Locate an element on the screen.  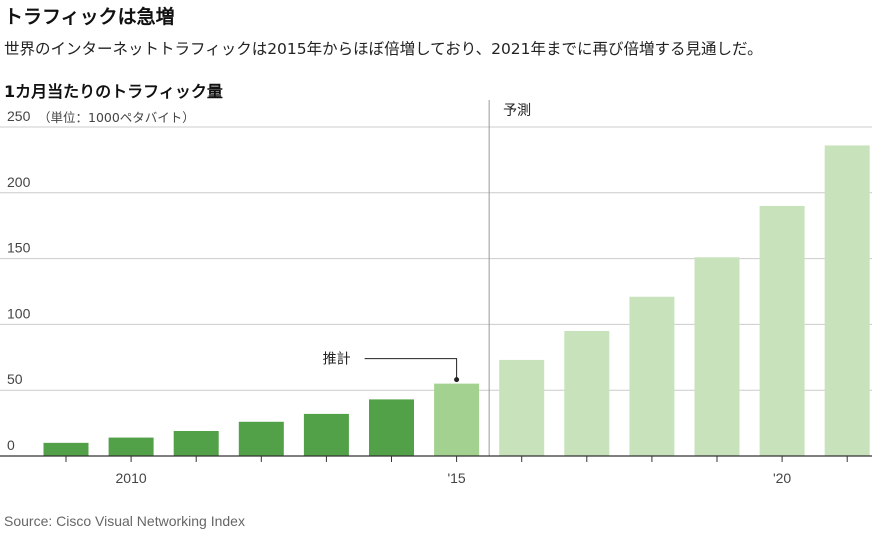
bar-2016 is located at coordinates (522, 407).